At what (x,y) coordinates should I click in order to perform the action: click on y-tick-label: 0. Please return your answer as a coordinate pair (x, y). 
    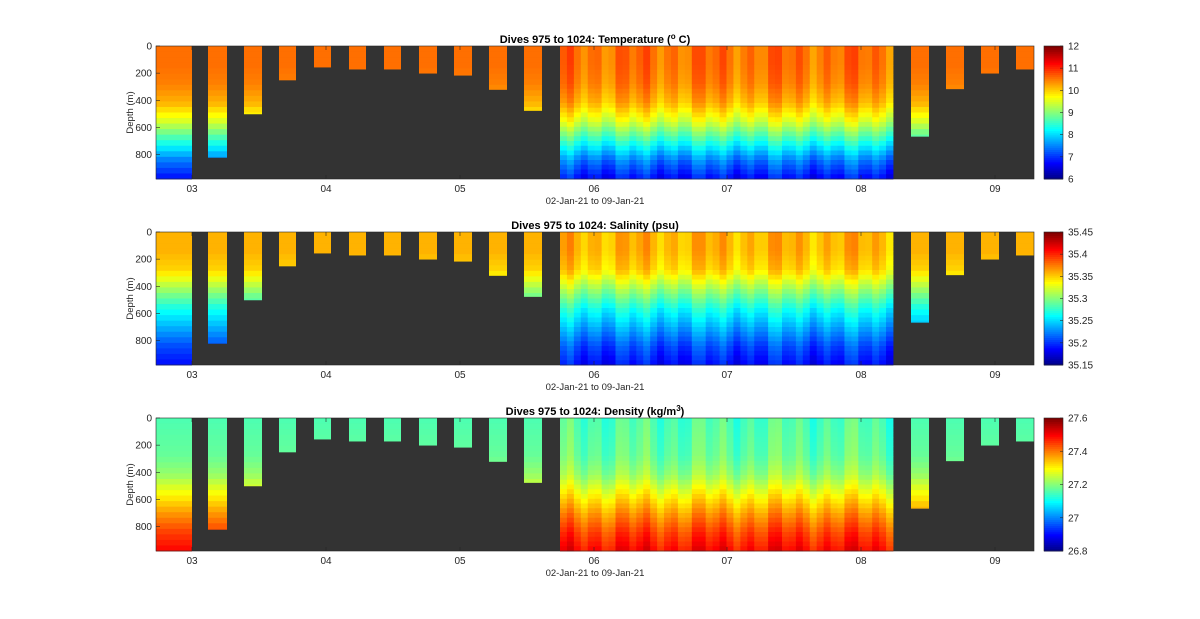
    Looking at the image, I should click on (149, 47).